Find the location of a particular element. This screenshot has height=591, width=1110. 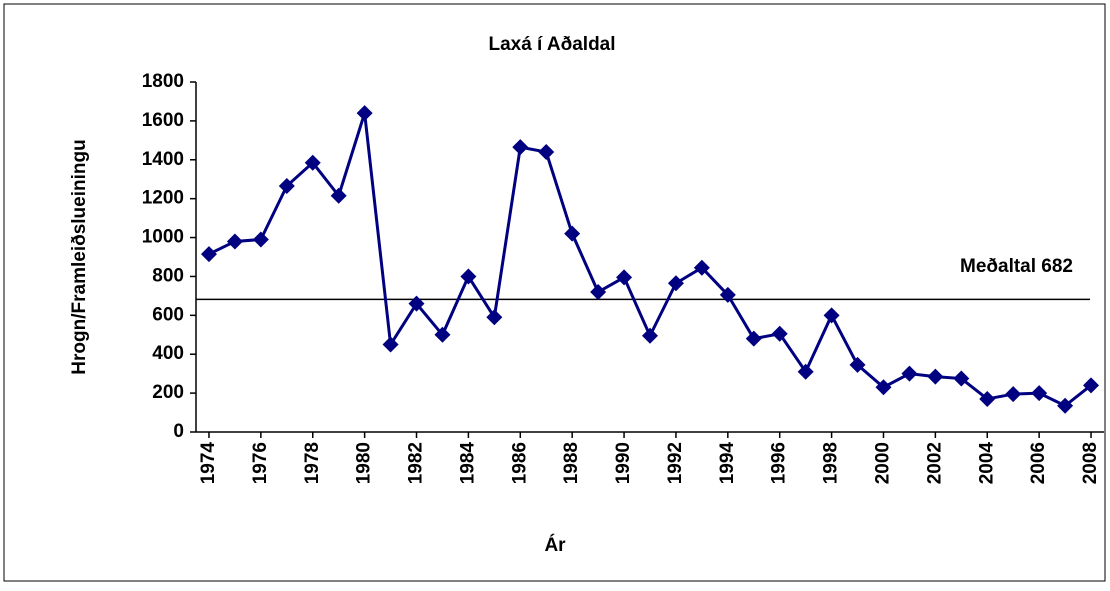

x-tick-label: 1988 is located at coordinates (571, 463).